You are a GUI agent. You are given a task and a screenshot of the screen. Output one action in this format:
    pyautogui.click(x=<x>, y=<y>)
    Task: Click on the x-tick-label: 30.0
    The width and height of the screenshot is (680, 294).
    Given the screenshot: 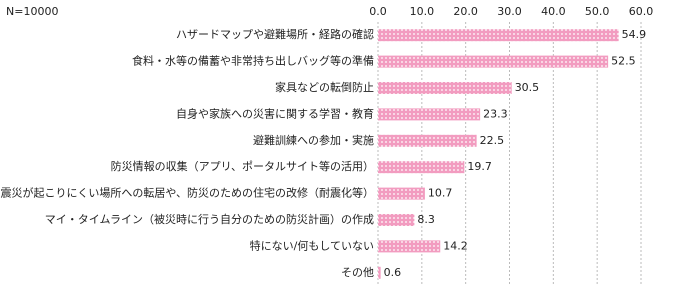 What is the action you would take?
    pyautogui.click(x=509, y=11)
    